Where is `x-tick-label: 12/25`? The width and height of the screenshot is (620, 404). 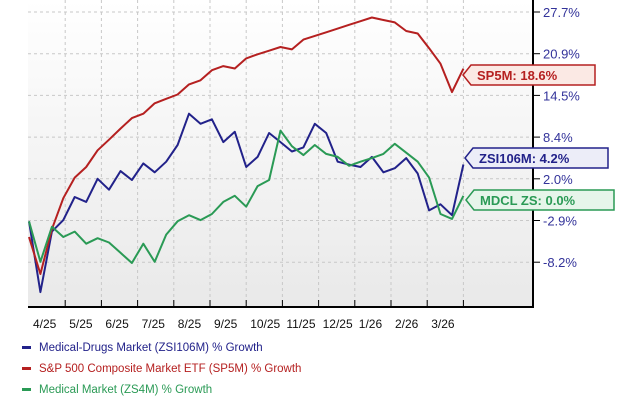
x-tick-label: 12/25 is located at coordinates (338, 324).